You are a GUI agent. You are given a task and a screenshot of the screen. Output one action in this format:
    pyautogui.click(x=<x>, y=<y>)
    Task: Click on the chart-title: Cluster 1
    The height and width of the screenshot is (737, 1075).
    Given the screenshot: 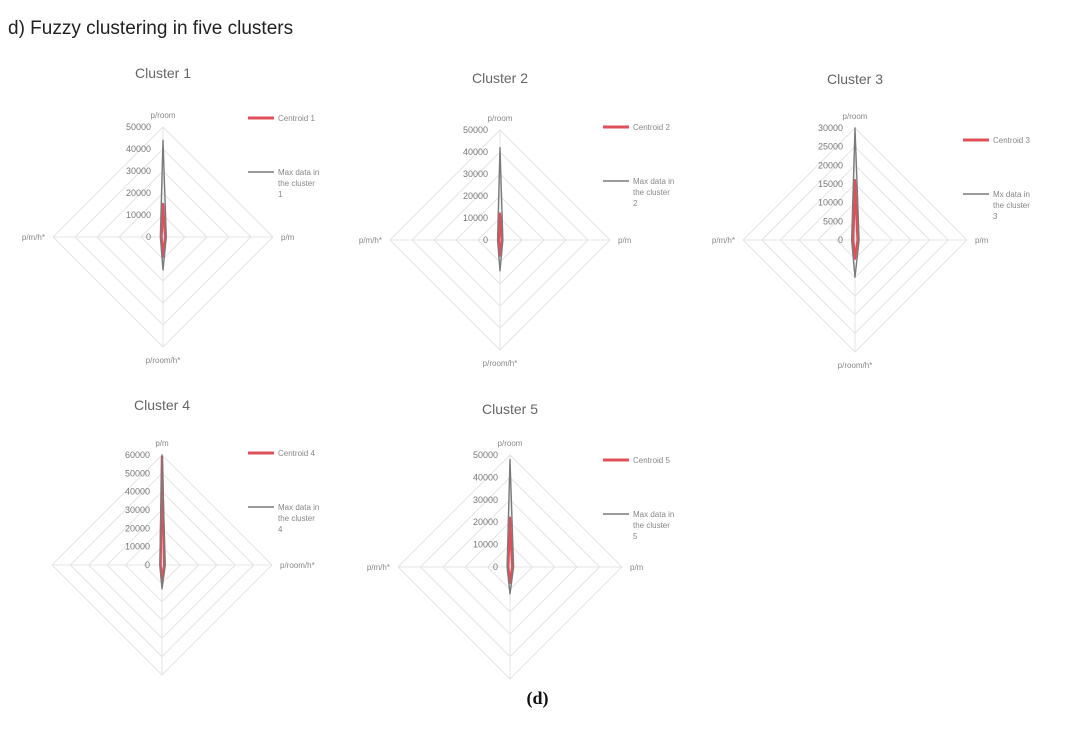 What is the action you would take?
    pyautogui.click(x=163, y=73)
    